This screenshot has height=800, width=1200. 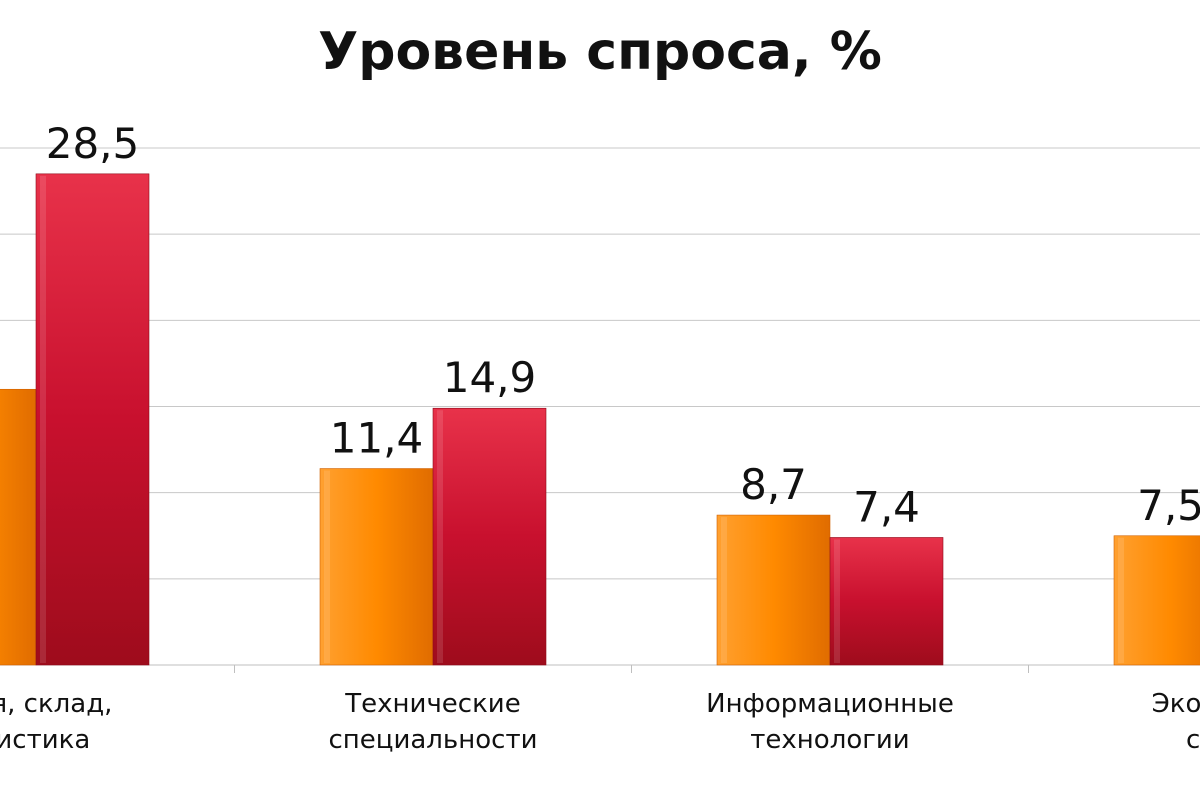 I want to click on data-label-s1-c3: 8,7, so click(x=773, y=484).